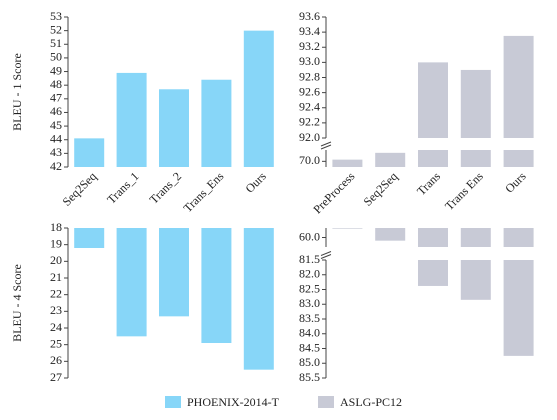 This screenshot has width=557, height=420. I want to click on y-tick-label: 85.0, so click(309, 362).